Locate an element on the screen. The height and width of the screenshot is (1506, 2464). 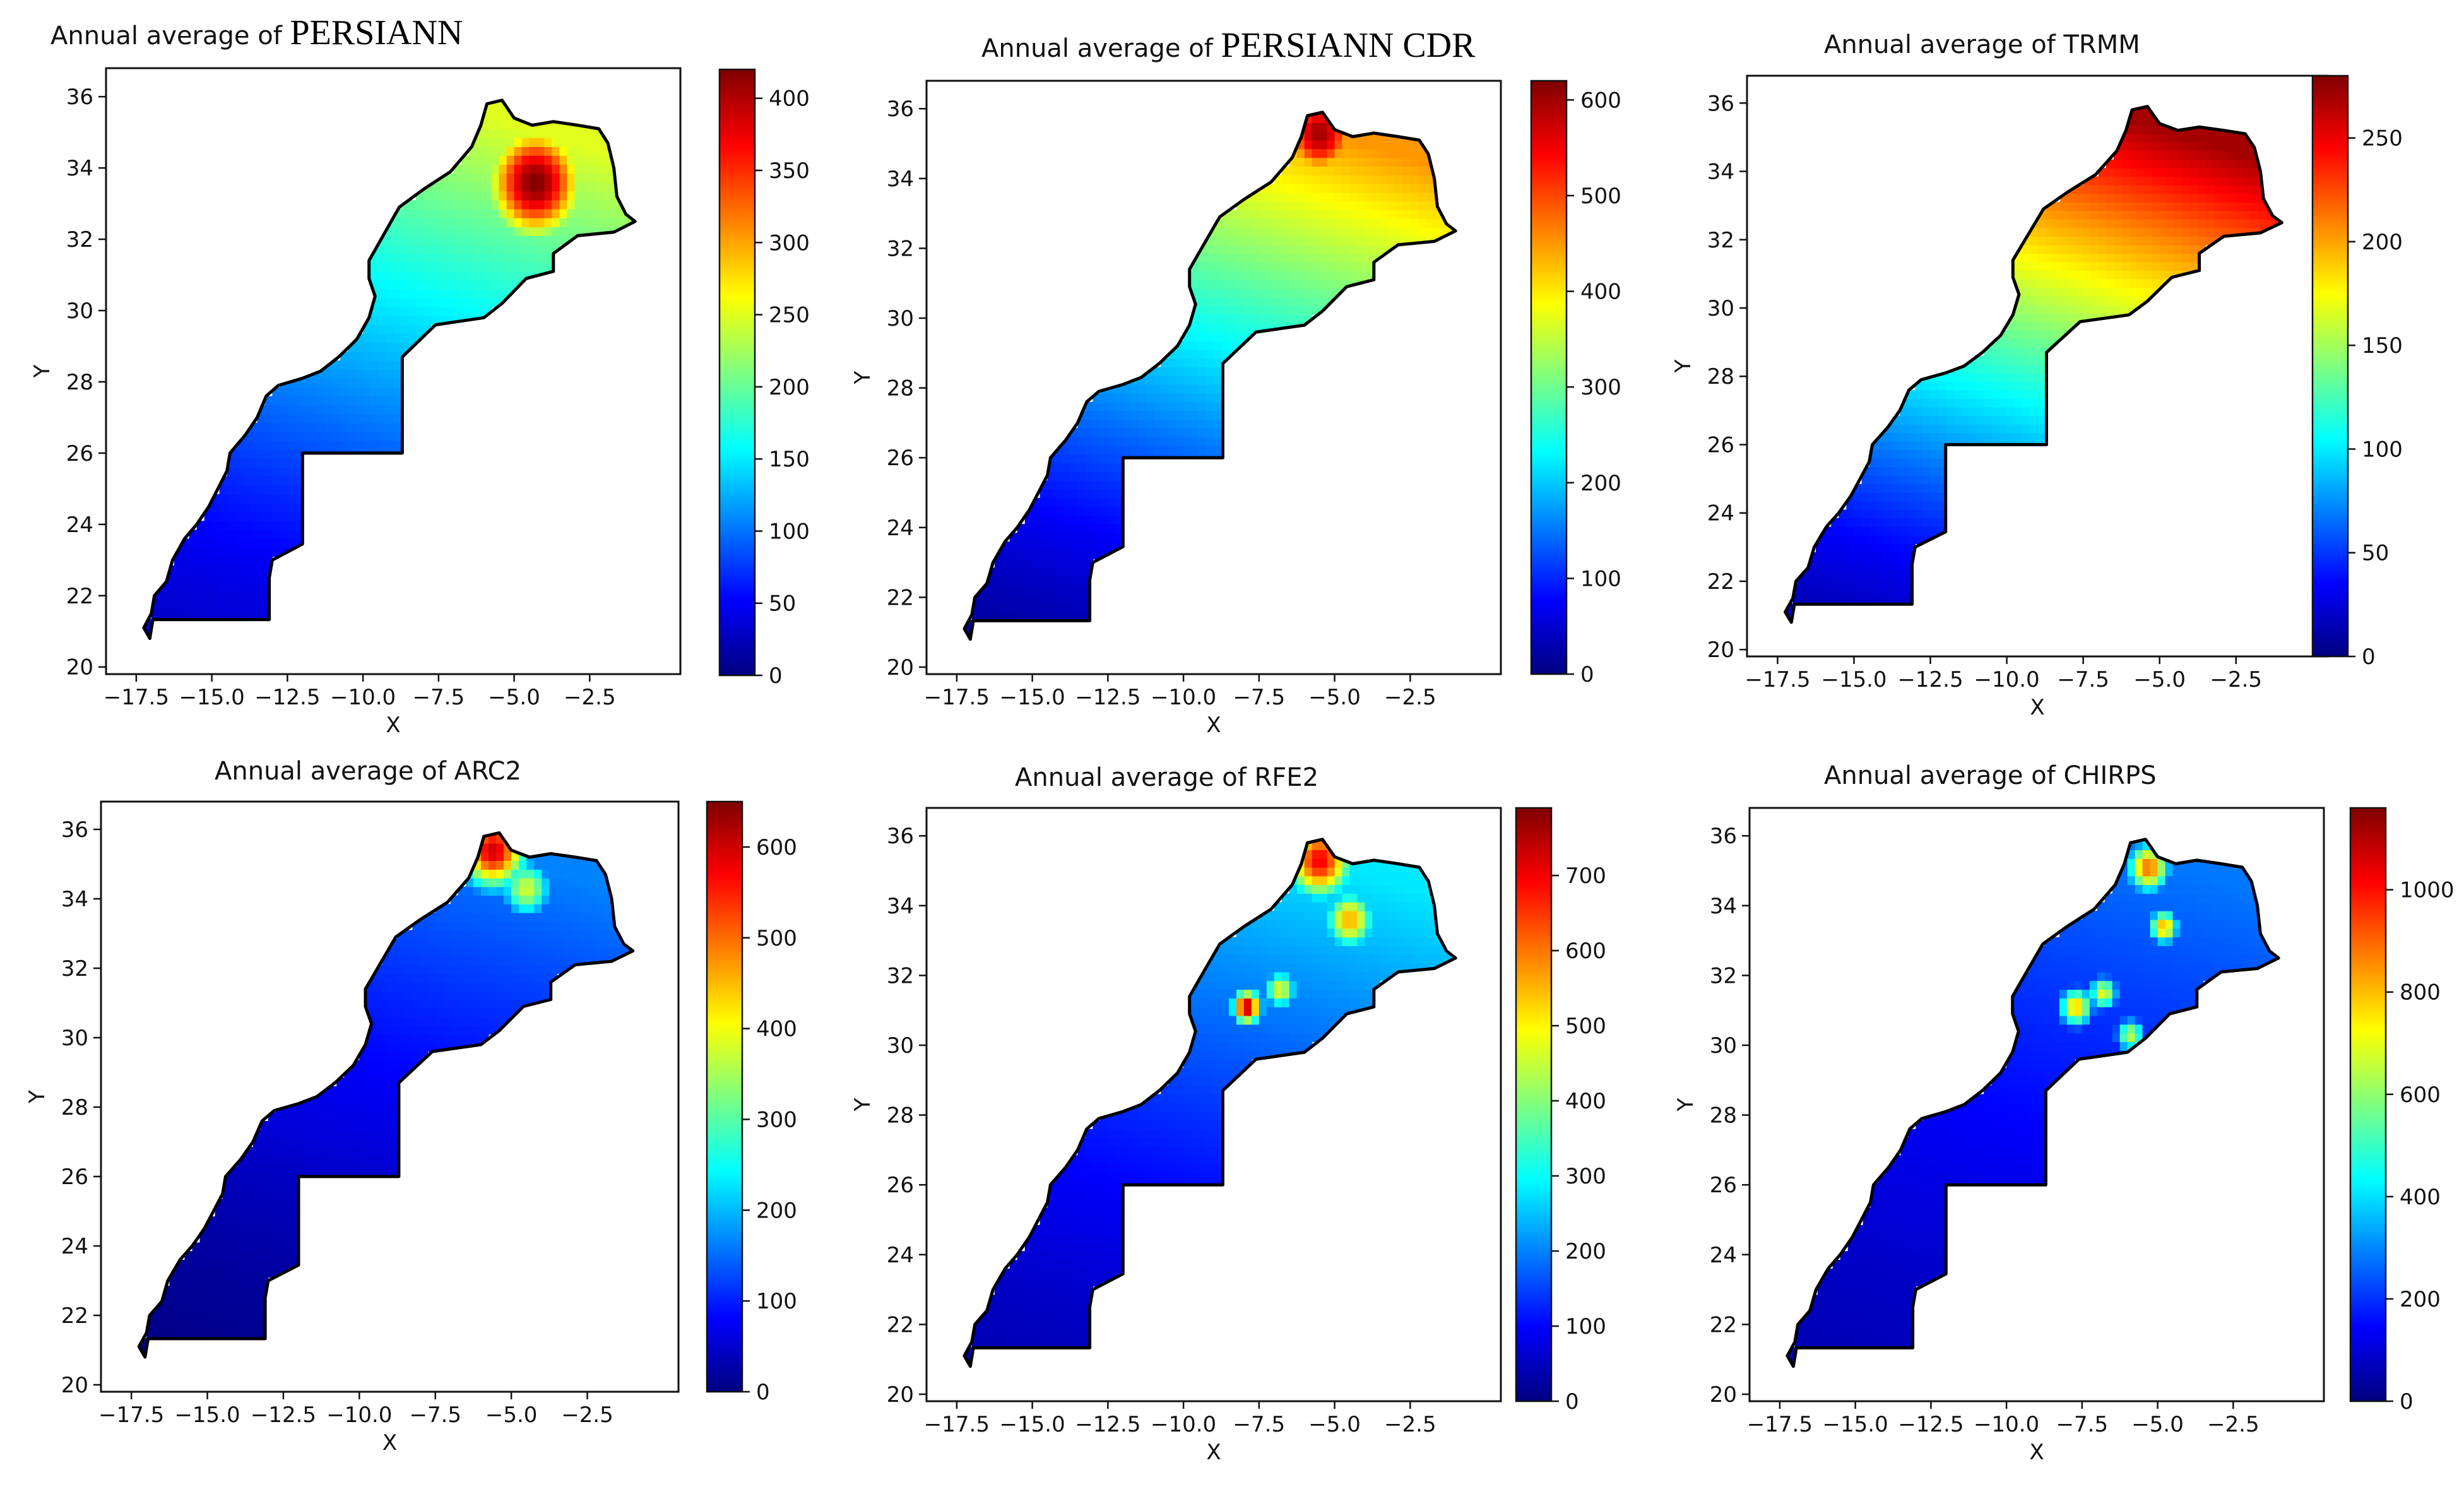
y-tick-label: 28 is located at coordinates (75, 1107).